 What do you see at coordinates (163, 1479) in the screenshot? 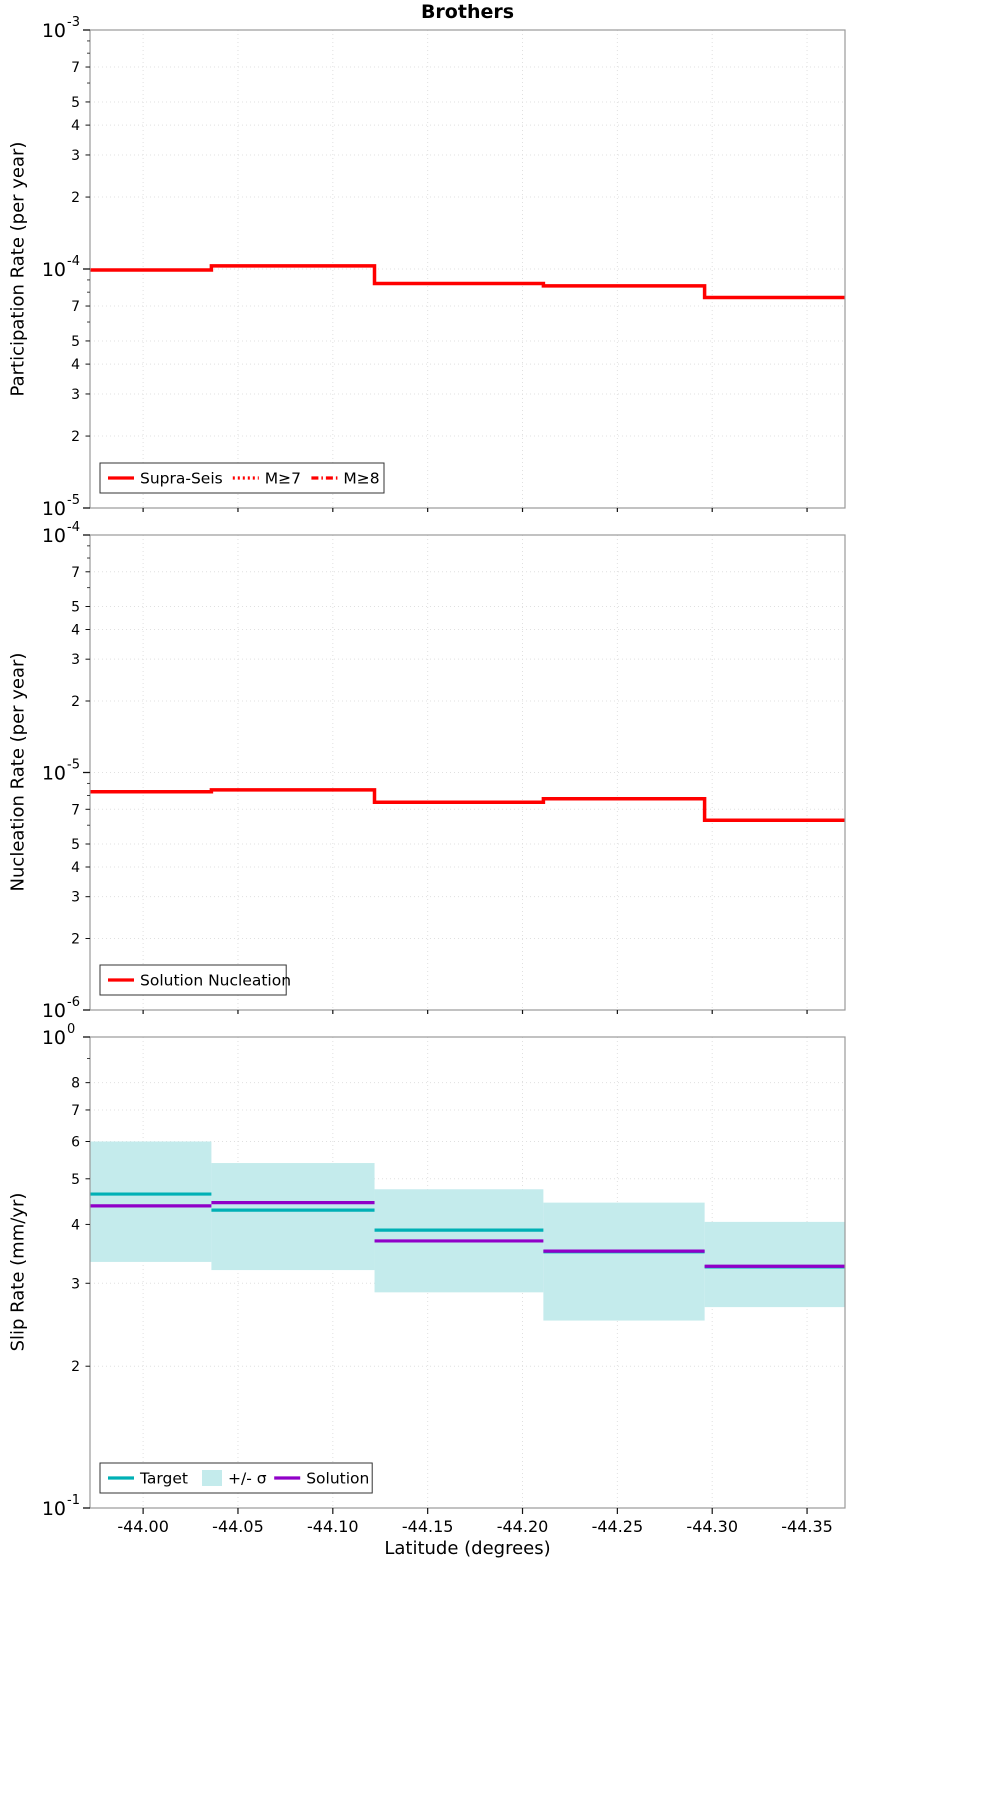
I see `legend-label-target: Target` at bounding box center [163, 1479].